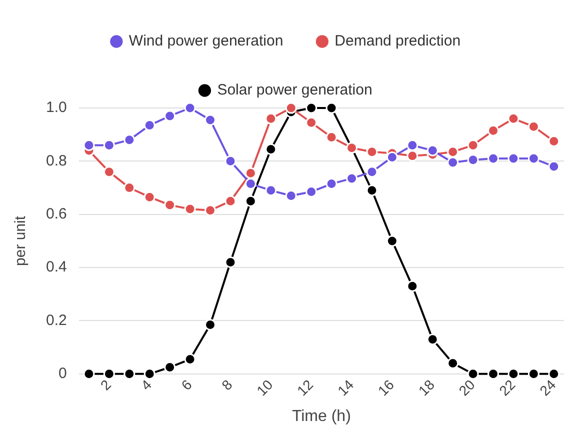  Describe the element at coordinates (206, 41) in the screenshot. I see `legend-label: Wind power generation` at that location.